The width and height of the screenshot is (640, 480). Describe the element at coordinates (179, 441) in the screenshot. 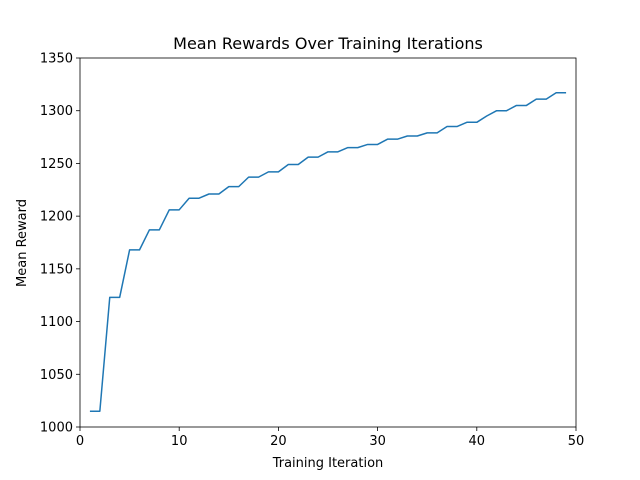

I see `x-tick-label: 10` at that location.